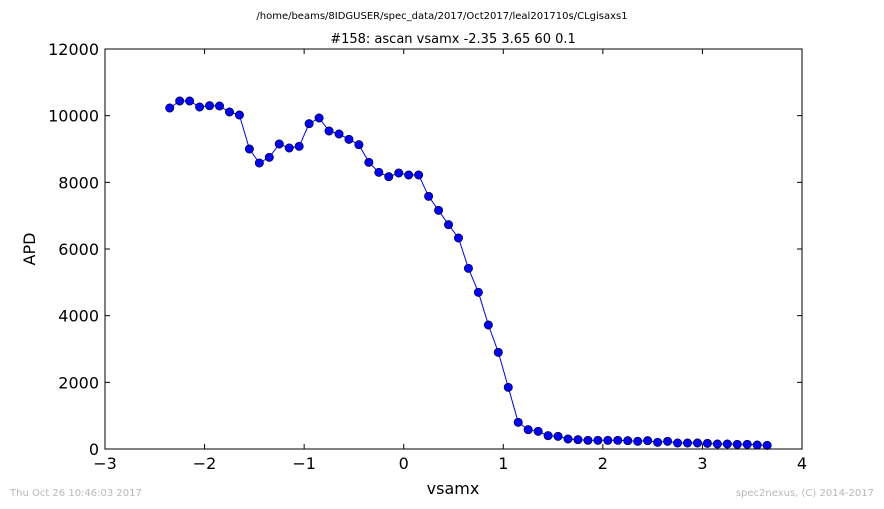 Image resolution: width=884 pixels, height=509 pixels. What do you see at coordinates (802, 463) in the screenshot?
I see `x-tick-label: 4` at bounding box center [802, 463].